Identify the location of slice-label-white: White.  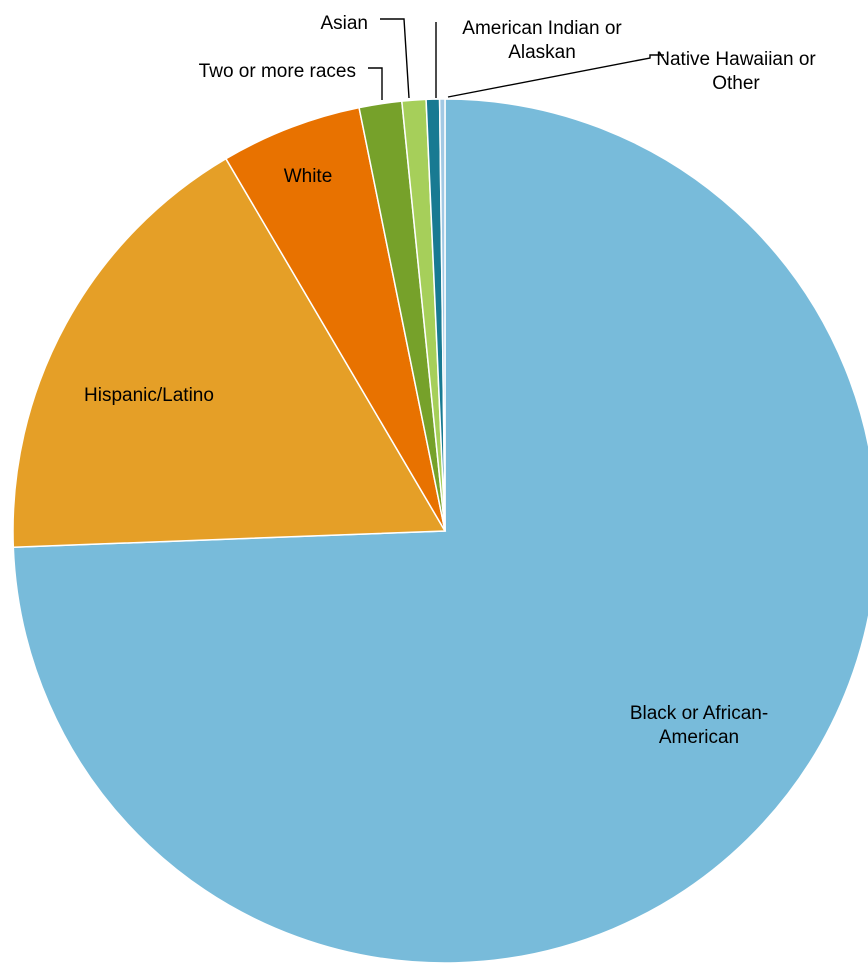
(308, 176).